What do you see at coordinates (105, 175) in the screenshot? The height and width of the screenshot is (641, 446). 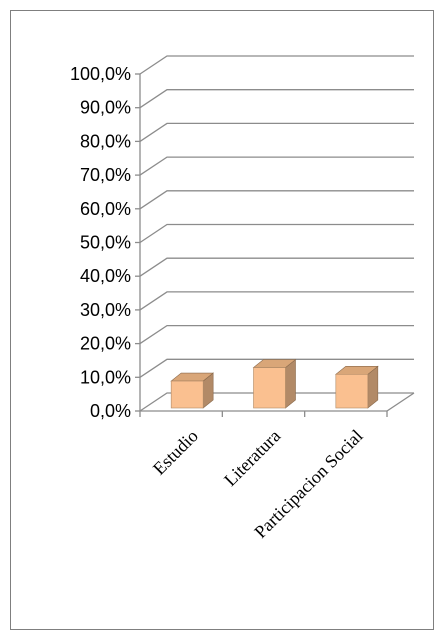 I see `y-tick-label: 70,0%` at bounding box center [105, 175].